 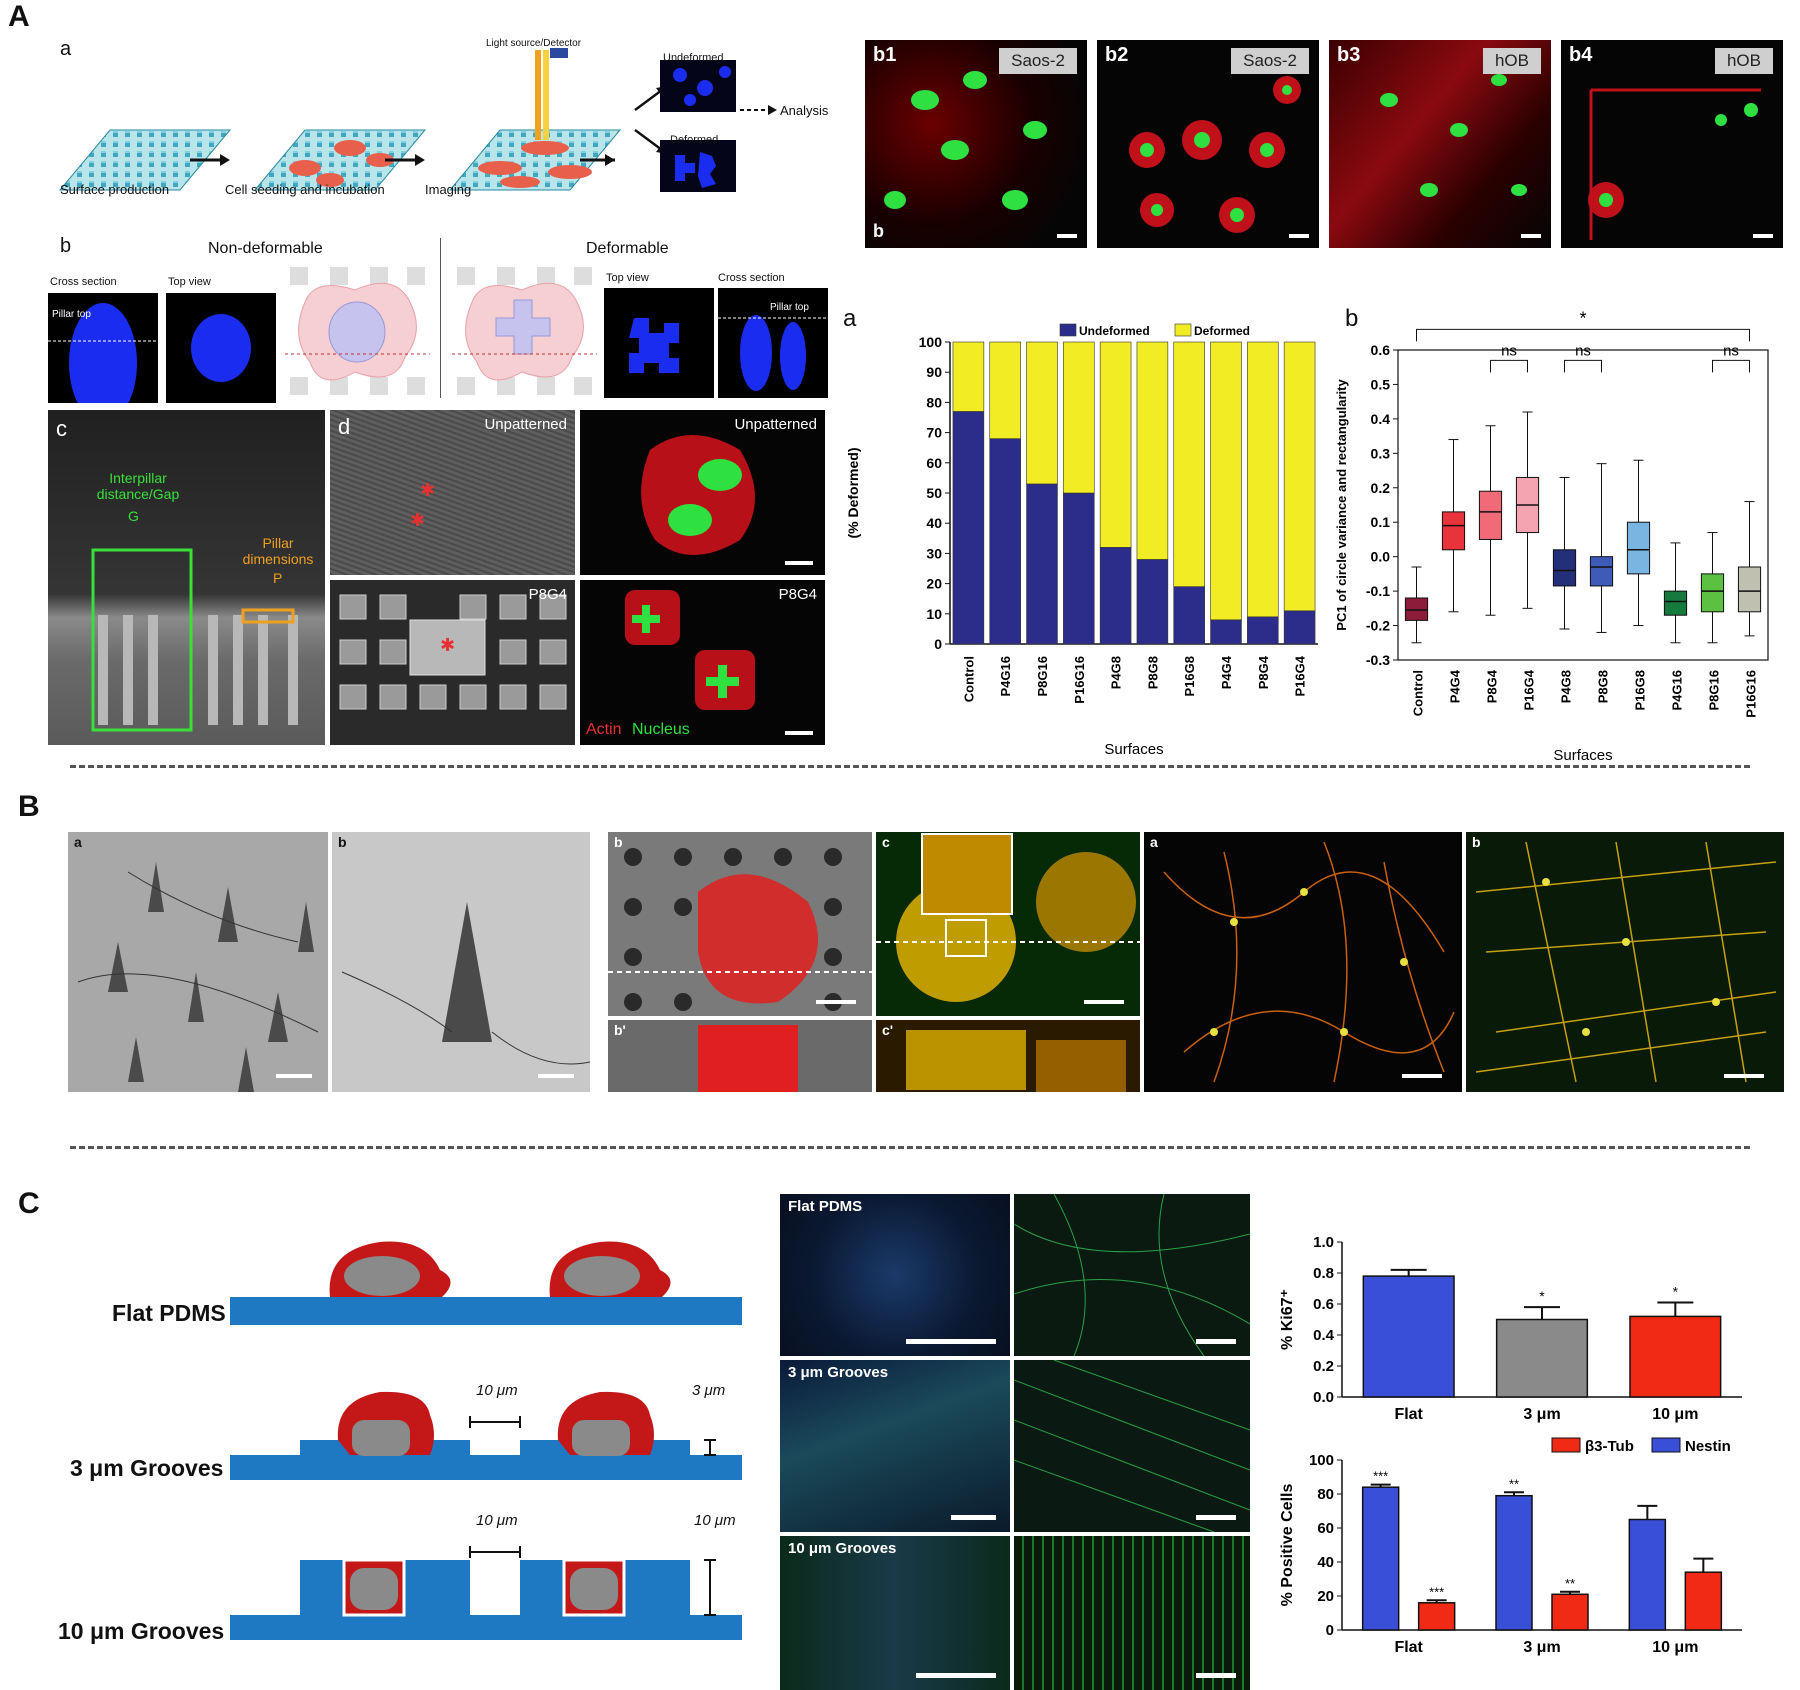 What do you see at coordinates (428, 490) in the screenshot?
I see `asterisk-icon: ✱` at bounding box center [428, 490].